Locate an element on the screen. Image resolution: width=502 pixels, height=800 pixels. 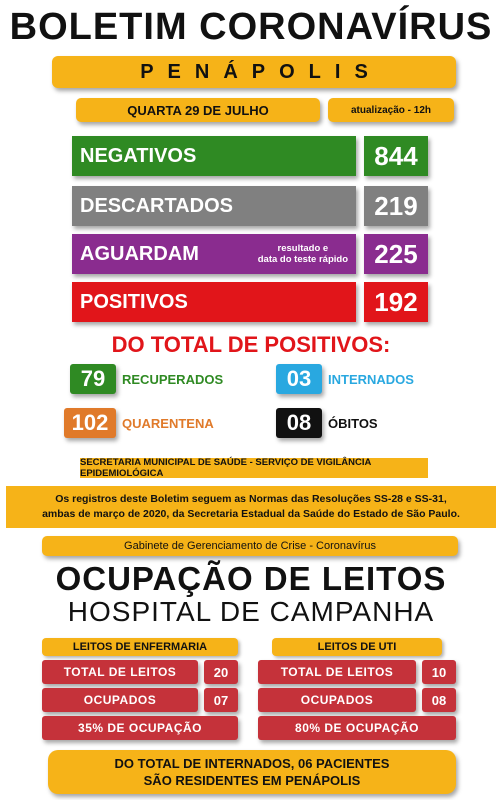
stat-positivos-label: POSITIVOS is located at coordinates (214, 302).